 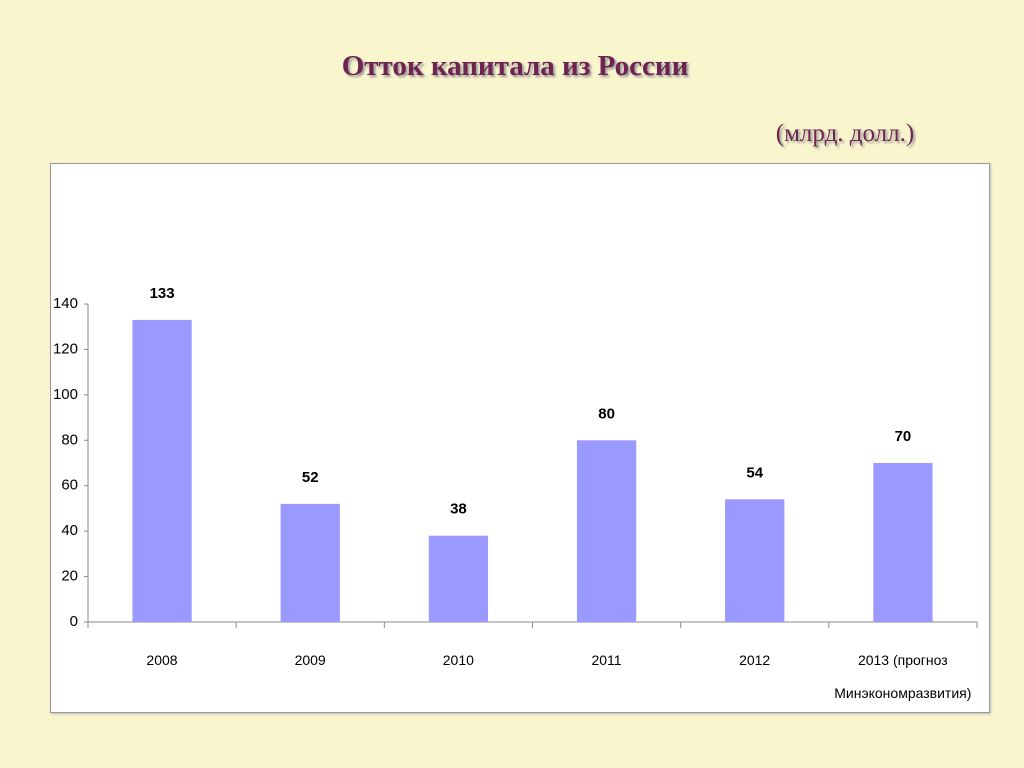 What do you see at coordinates (69, 576) in the screenshot?
I see `y-tick-label: 20` at bounding box center [69, 576].